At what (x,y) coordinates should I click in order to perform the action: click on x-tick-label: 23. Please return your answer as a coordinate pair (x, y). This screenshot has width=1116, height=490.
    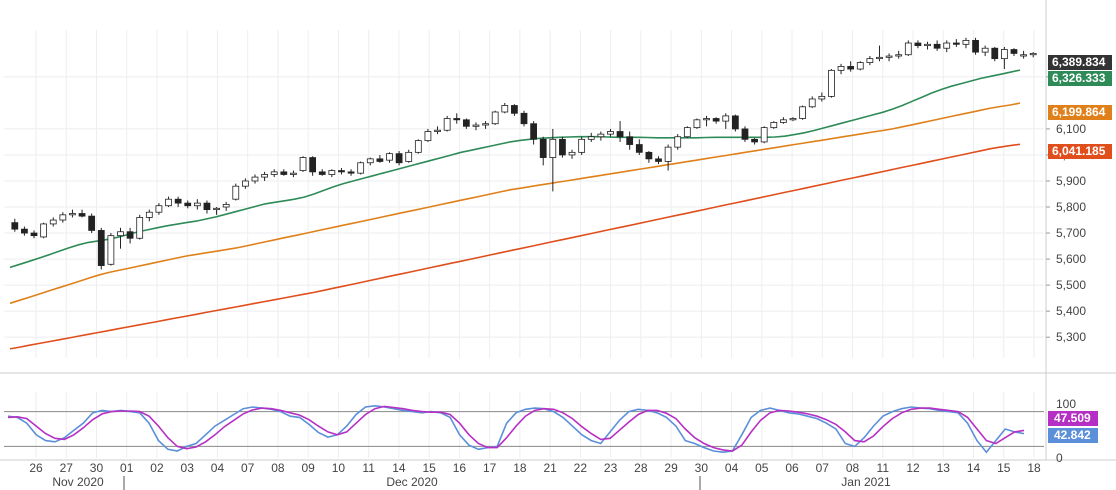
    Looking at the image, I should click on (611, 468).